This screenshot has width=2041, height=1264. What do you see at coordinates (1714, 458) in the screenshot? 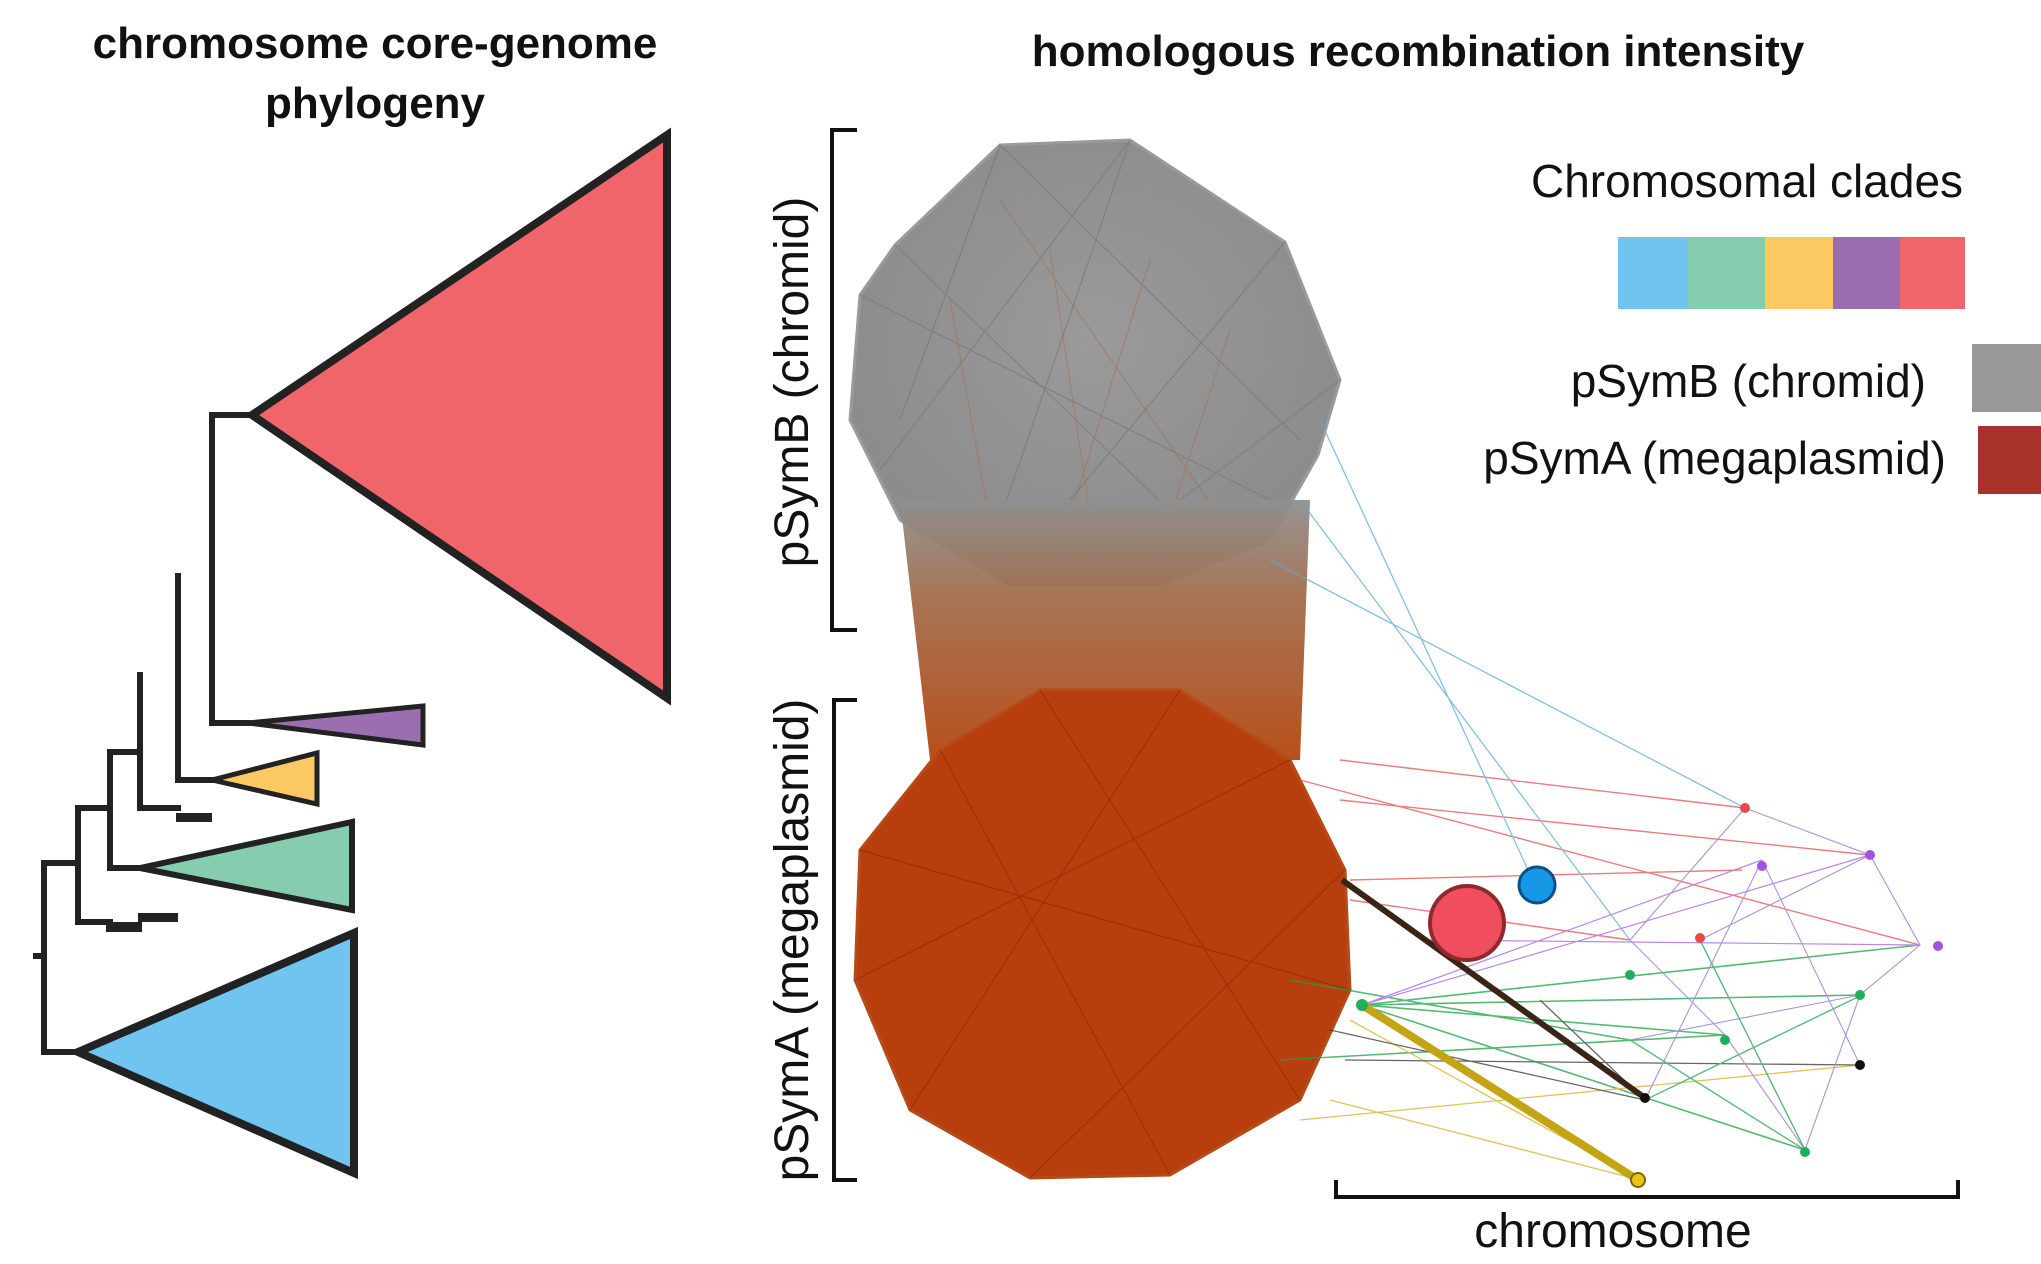
I see `legend-psyma-label: pSymA (megaplasmid)` at bounding box center [1714, 458].